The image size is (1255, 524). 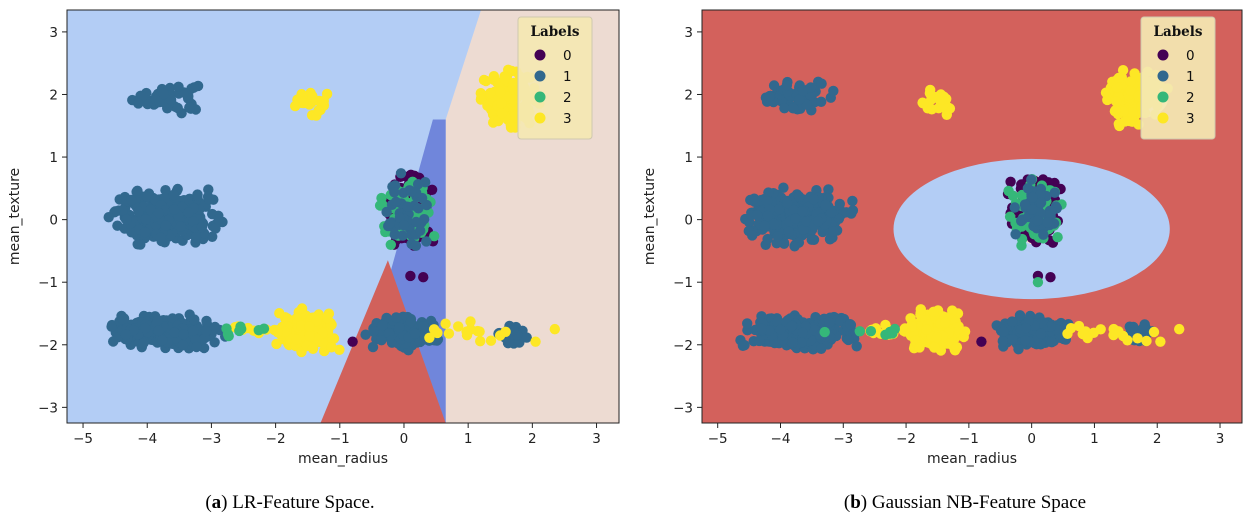 What do you see at coordinates (289, 502) in the screenshot?
I see `caption-a: (a) LR-Feature Space.` at bounding box center [289, 502].